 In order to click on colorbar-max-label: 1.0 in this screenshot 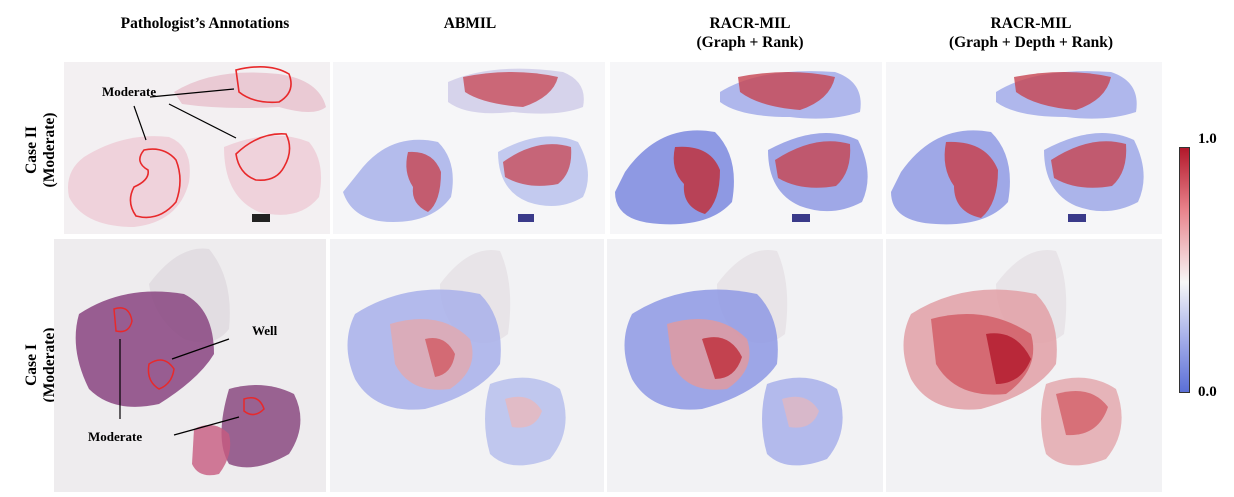, I will do `click(1207, 139)`.